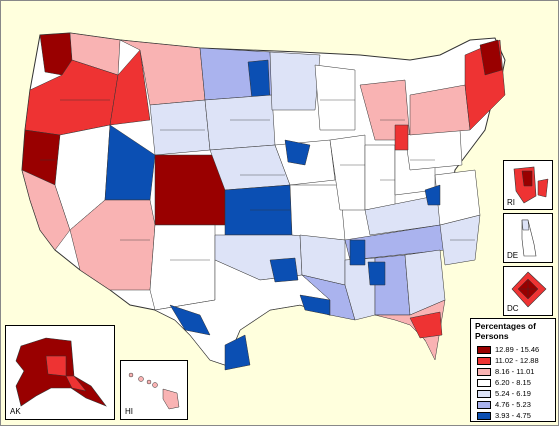 This screenshot has width=559, height=426. I want to click on region-ar-blue, so click(284, 270).